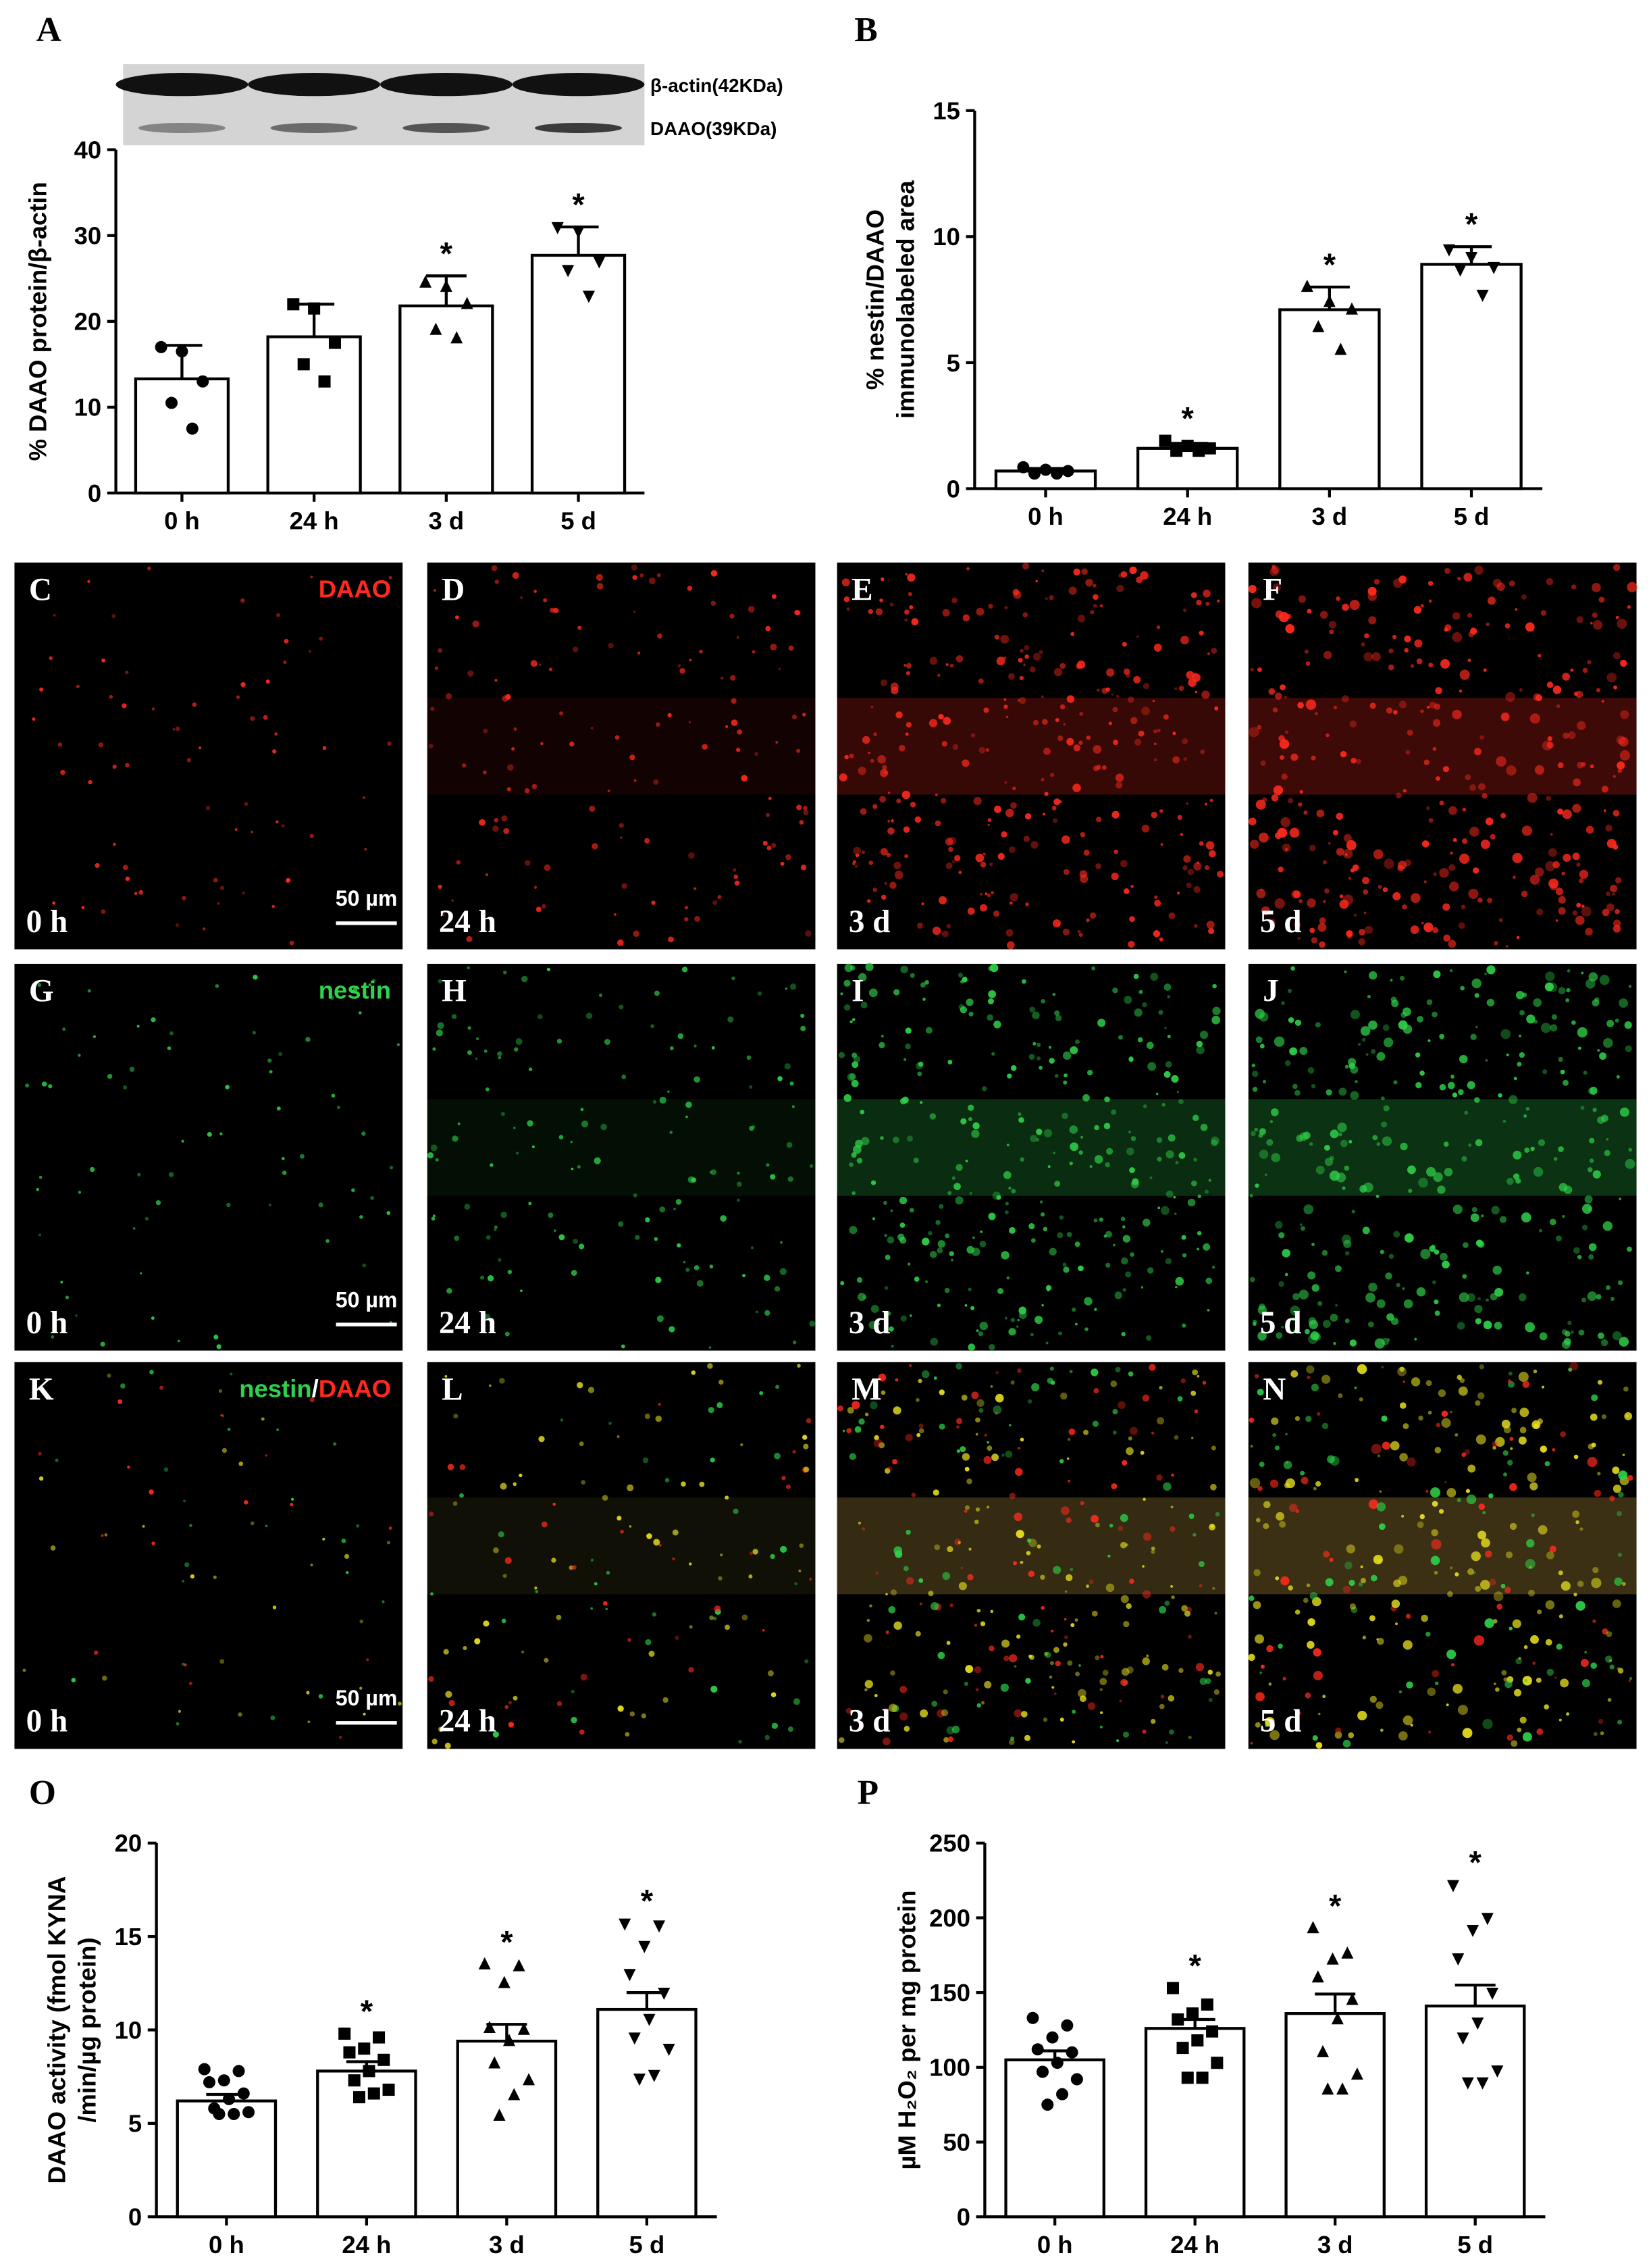 The image size is (1651, 2268). Describe the element at coordinates (275, 1388) in the screenshot. I see `stain-label-part: nestin` at that location.